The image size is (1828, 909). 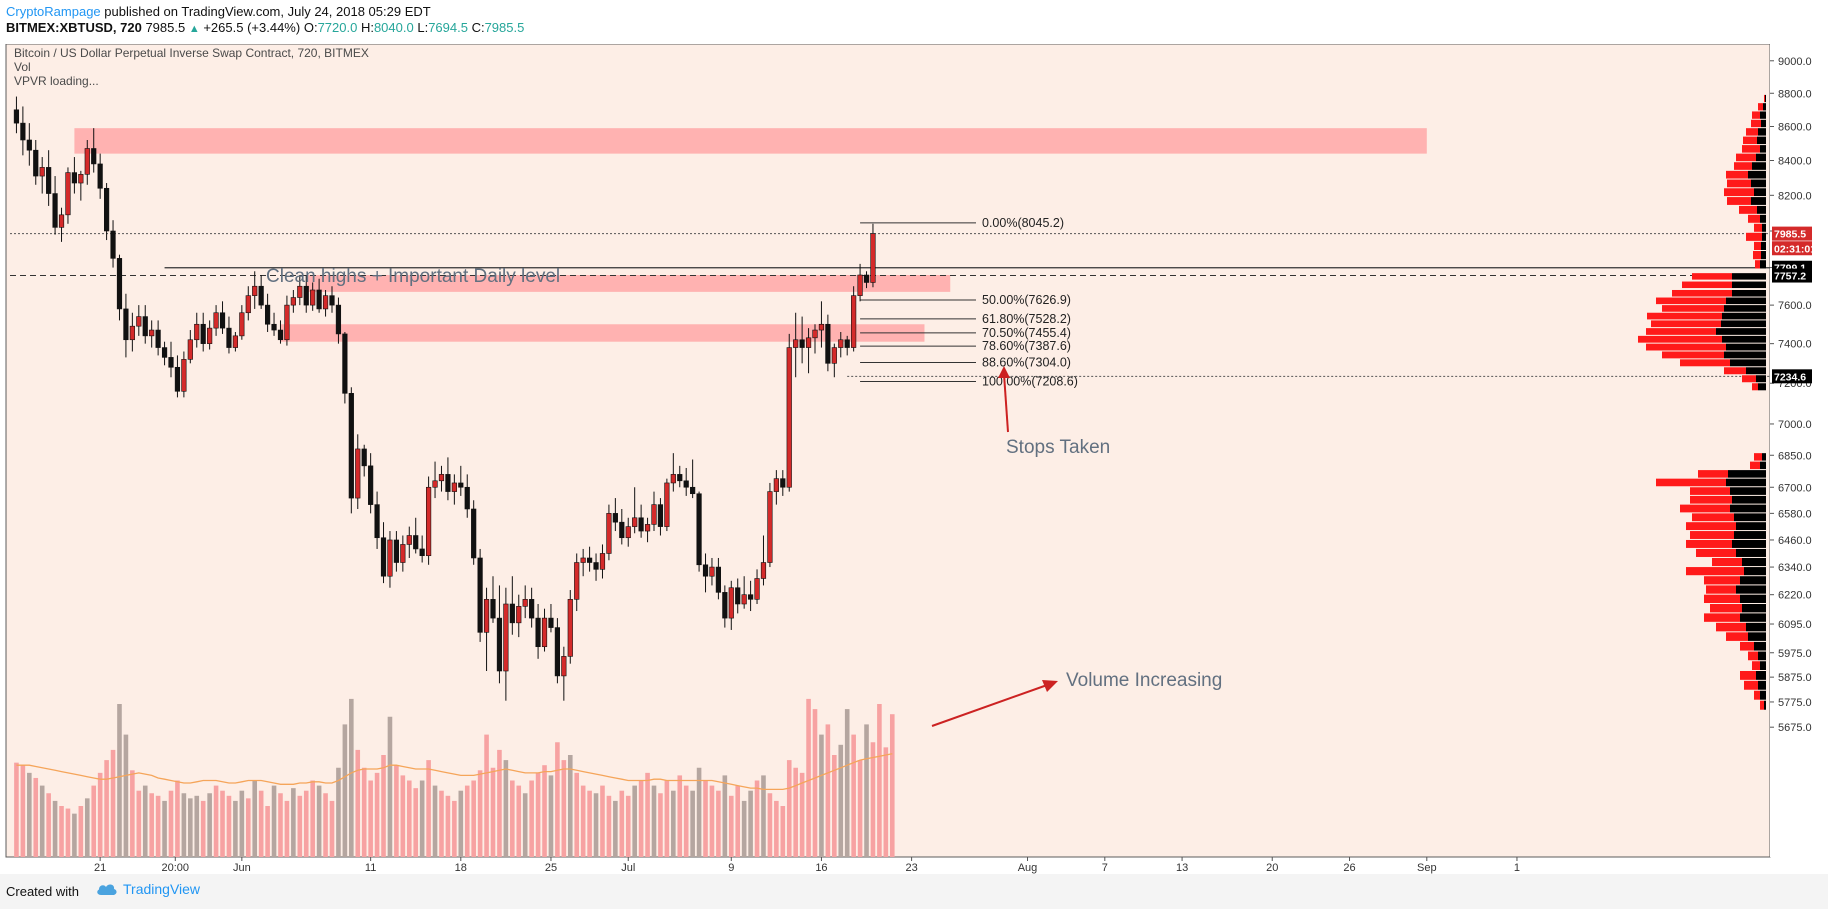 I want to click on tradingview-brand: TradingView, so click(x=148, y=889).